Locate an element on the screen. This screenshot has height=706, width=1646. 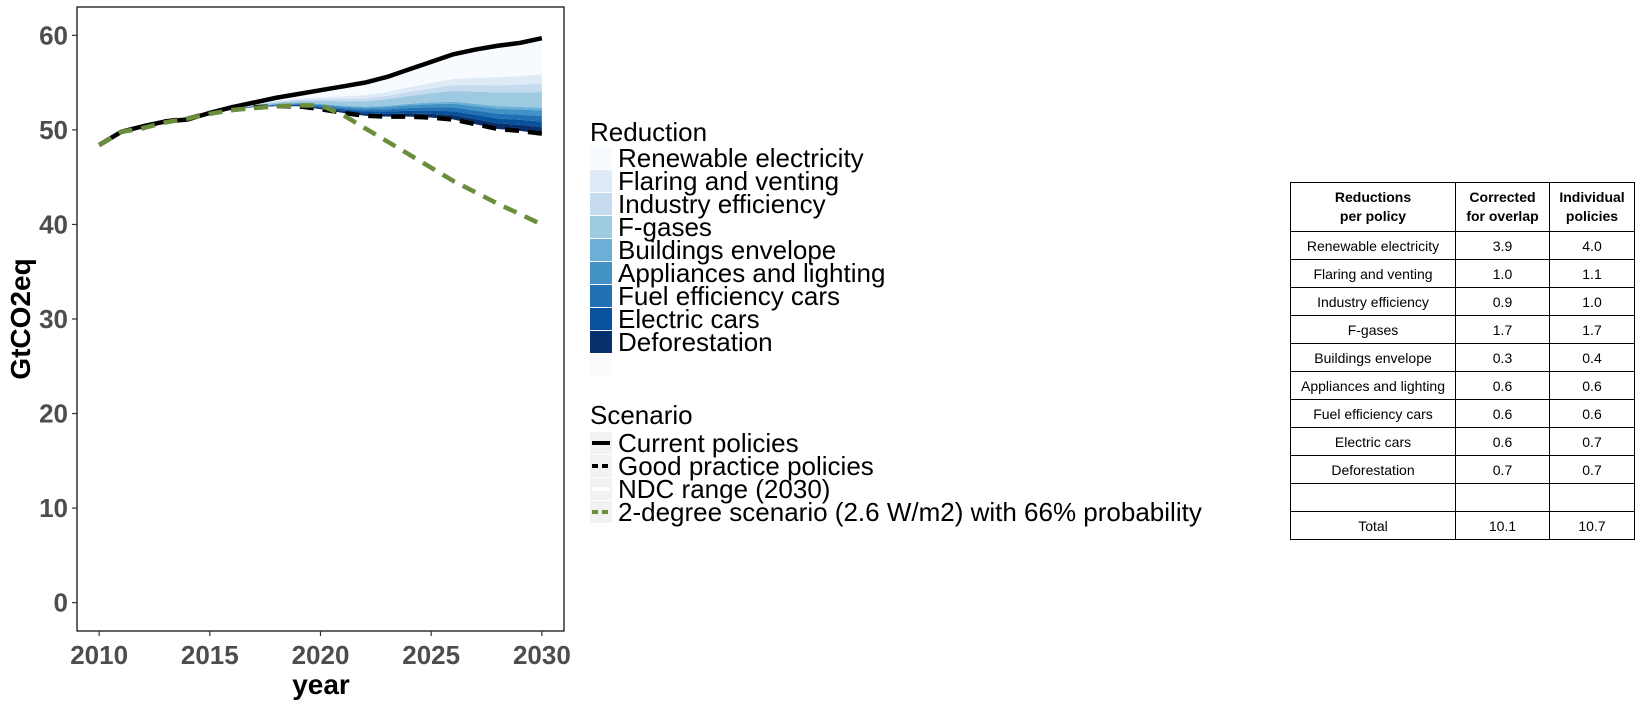
column-header: Individual policies is located at coordinates (1592, 207).